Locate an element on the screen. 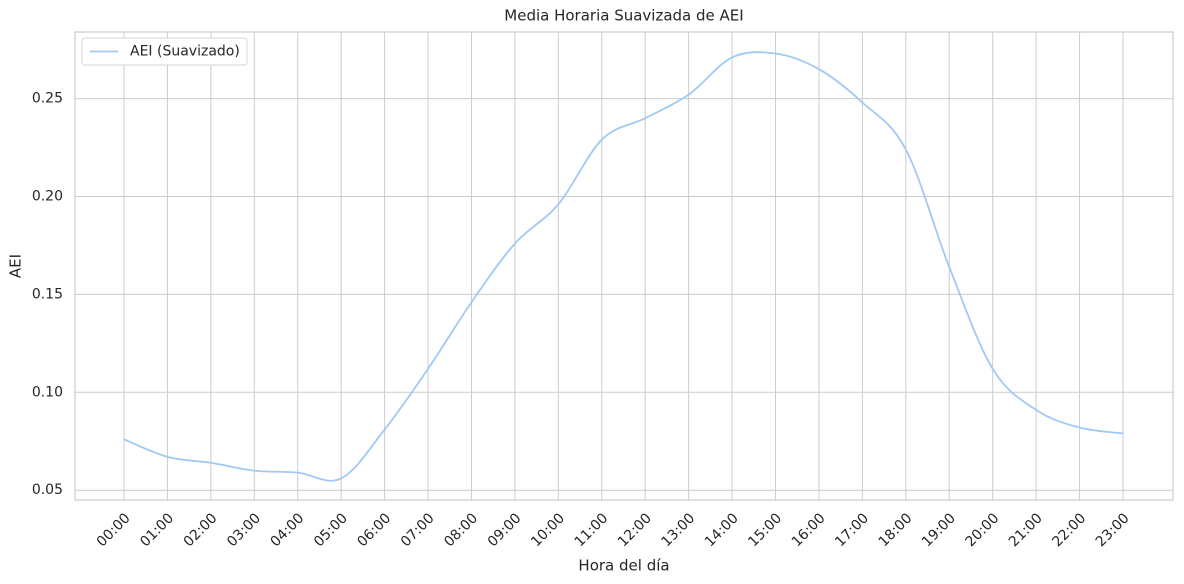 The width and height of the screenshot is (1184, 584). x-tick-label: 20:00 is located at coordinates (983, 530).